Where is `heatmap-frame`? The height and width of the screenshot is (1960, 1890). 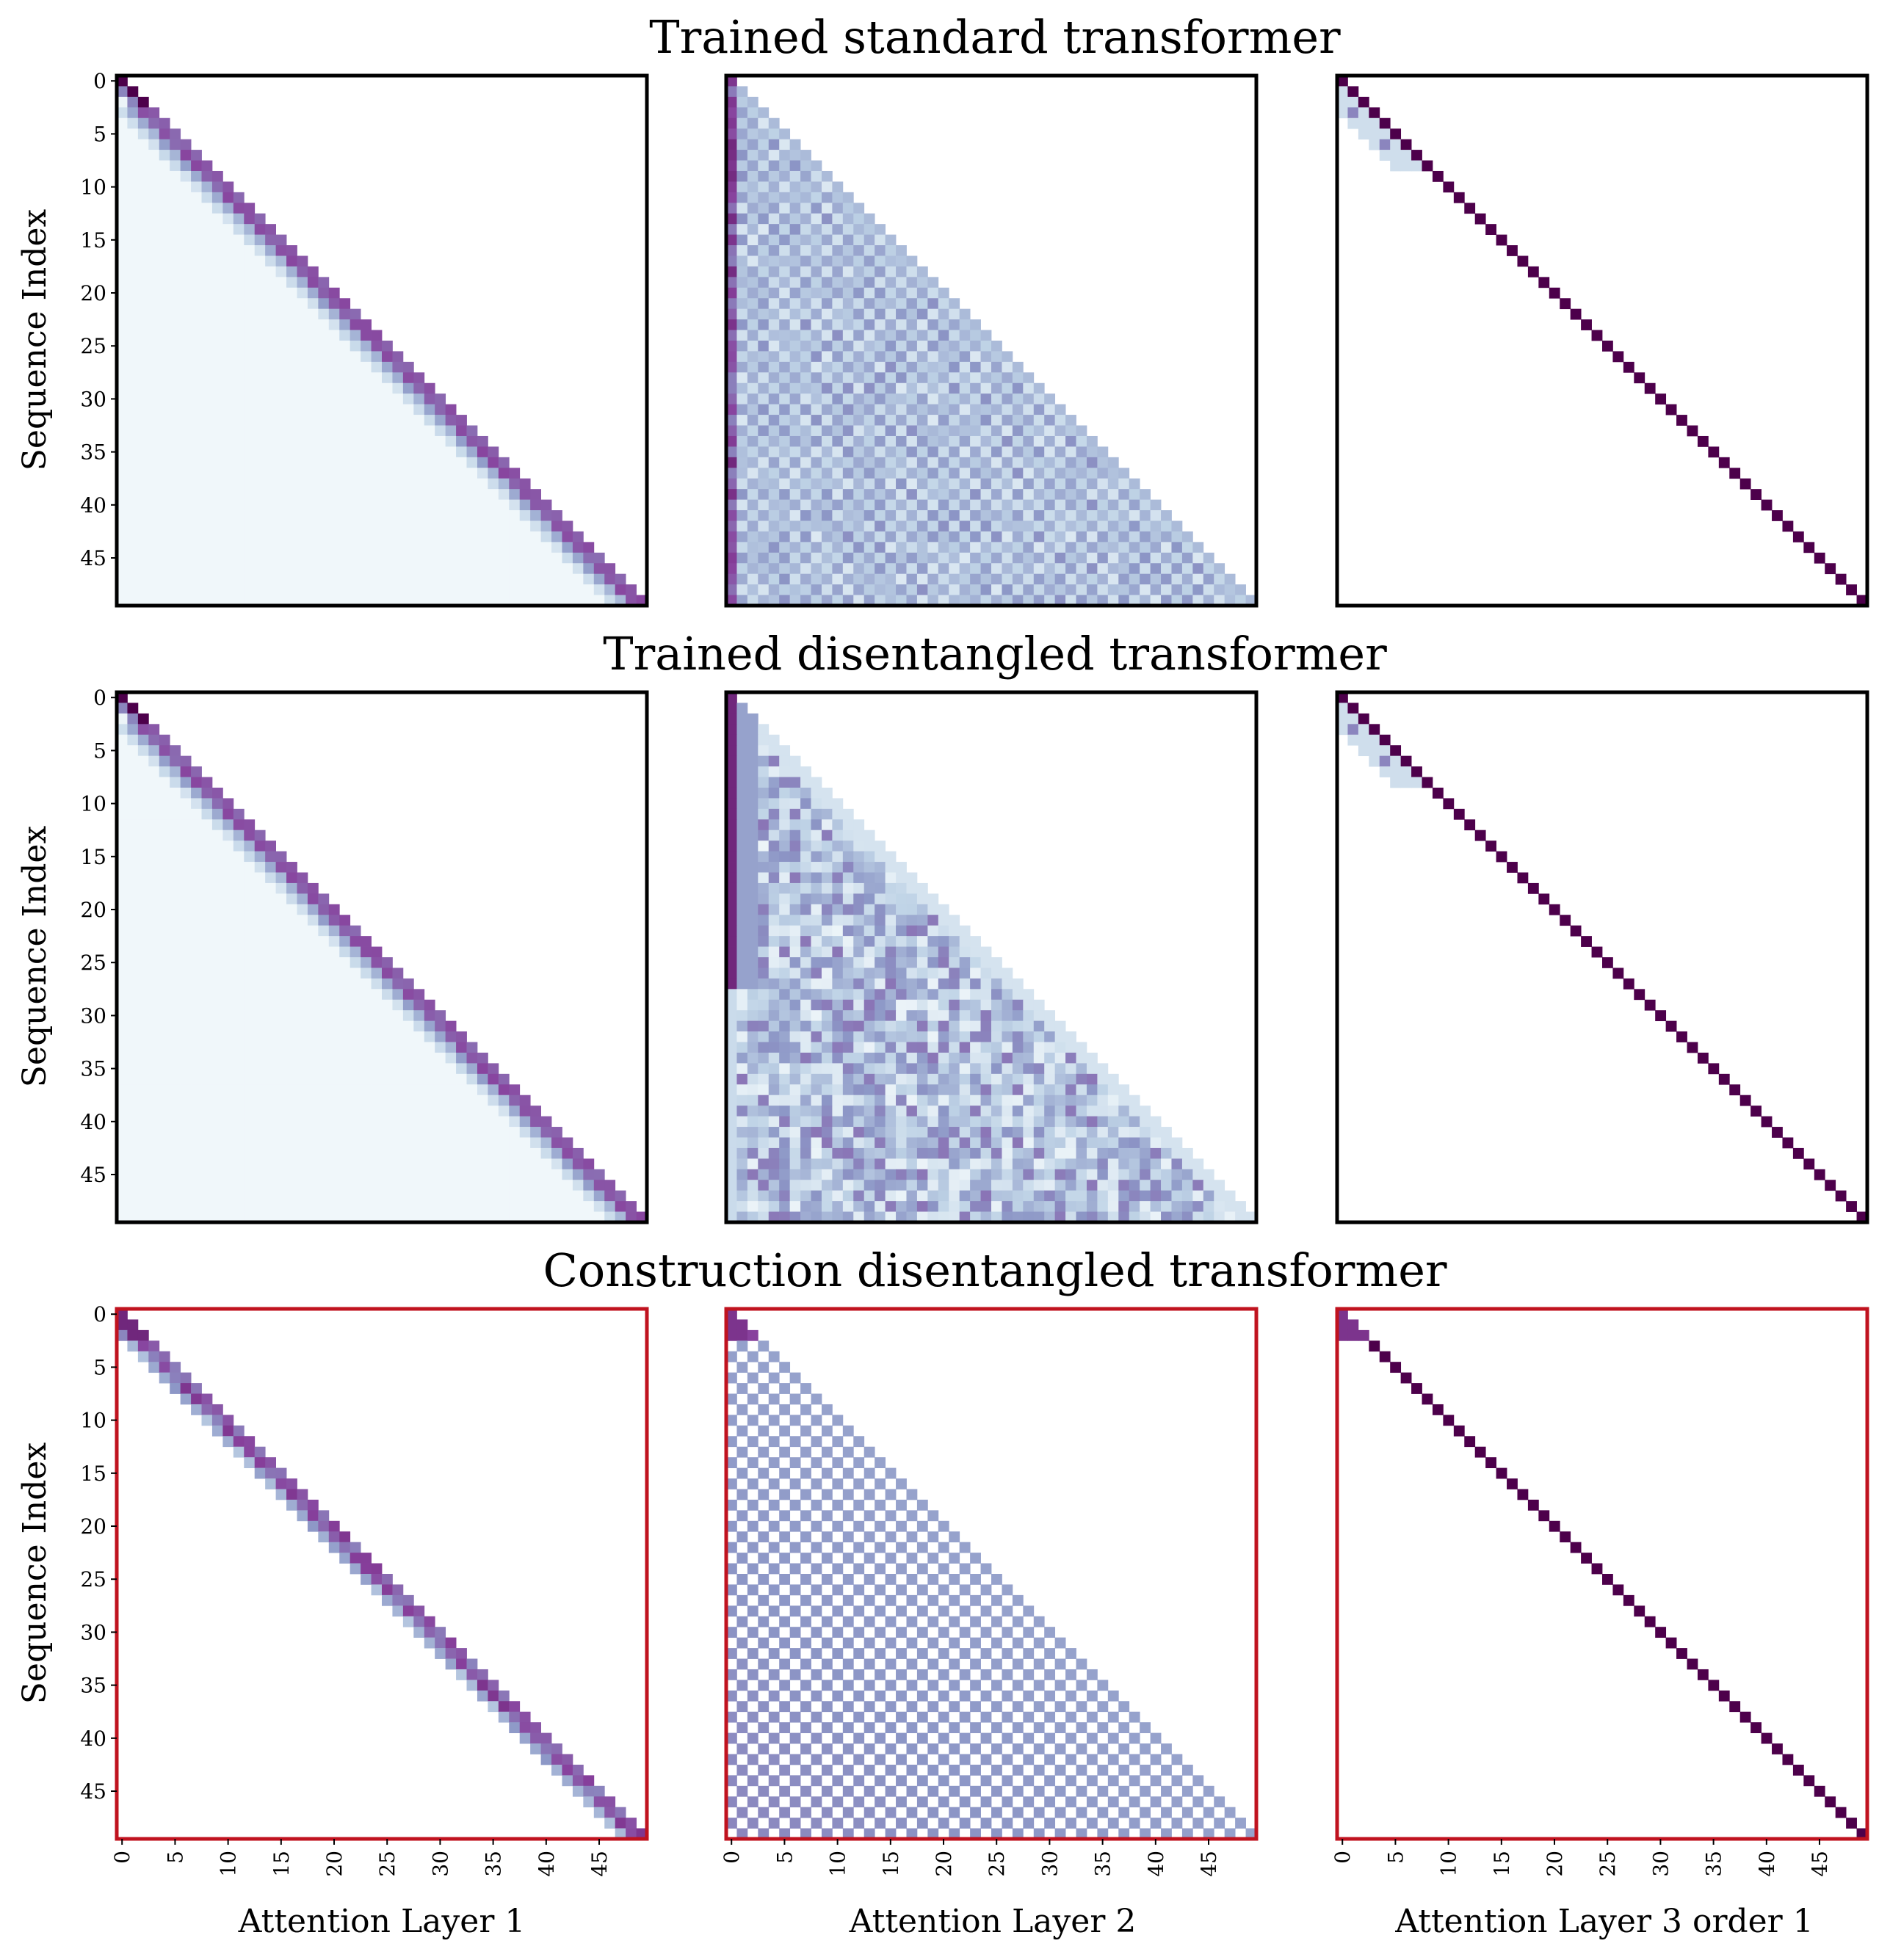
heatmap-frame is located at coordinates (1602, 340).